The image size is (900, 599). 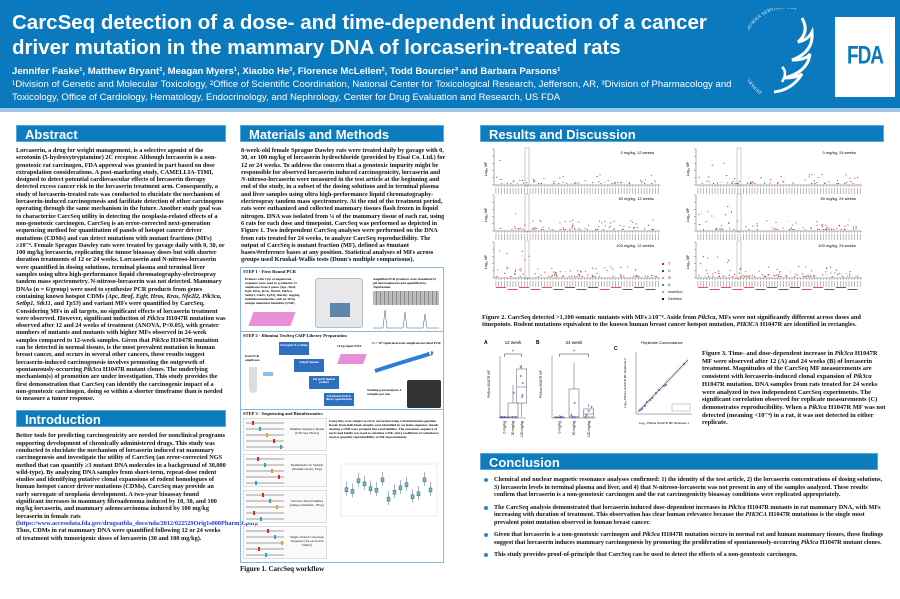 What do you see at coordinates (672, 299) in the screenshot?
I see `legend-item: Deletion` at bounding box center [672, 299].